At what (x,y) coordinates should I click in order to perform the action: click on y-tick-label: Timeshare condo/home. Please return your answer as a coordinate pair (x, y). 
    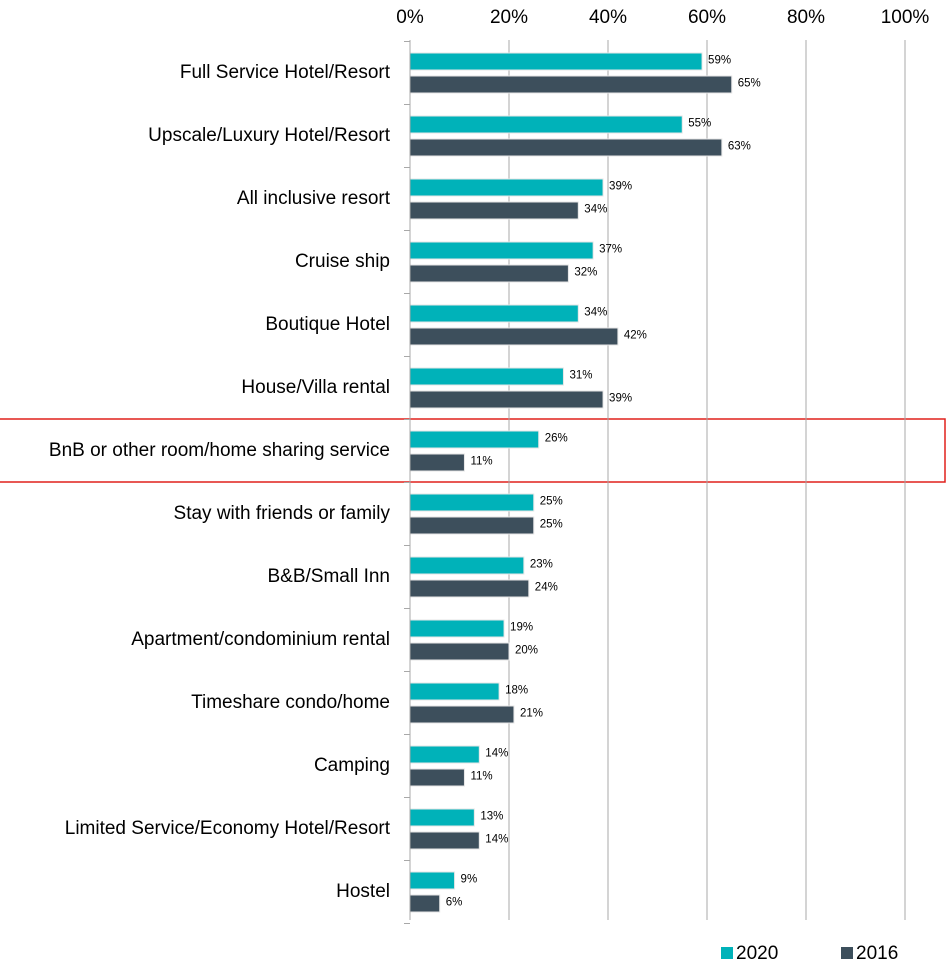
    Looking at the image, I should click on (290, 702).